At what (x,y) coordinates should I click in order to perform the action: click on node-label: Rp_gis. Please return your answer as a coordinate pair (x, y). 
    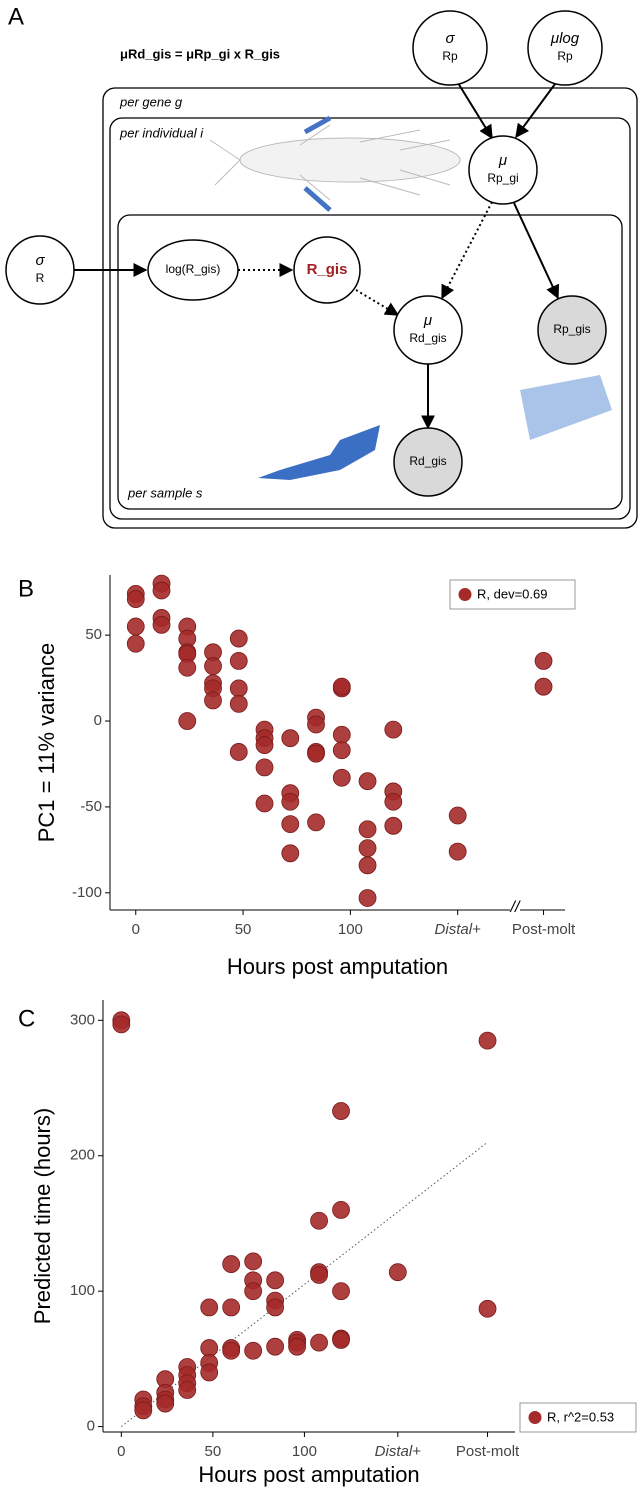
    Looking at the image, I should click on (571, 329).